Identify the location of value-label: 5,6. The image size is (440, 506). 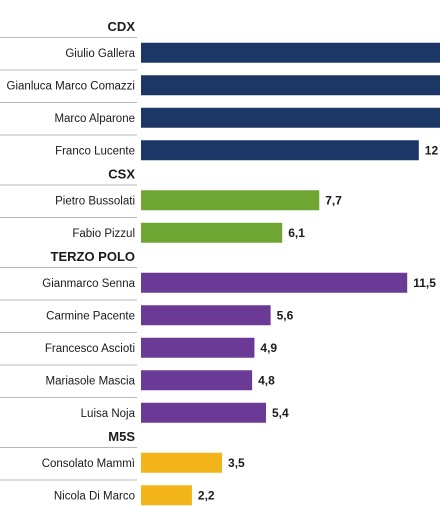
(285, 315).